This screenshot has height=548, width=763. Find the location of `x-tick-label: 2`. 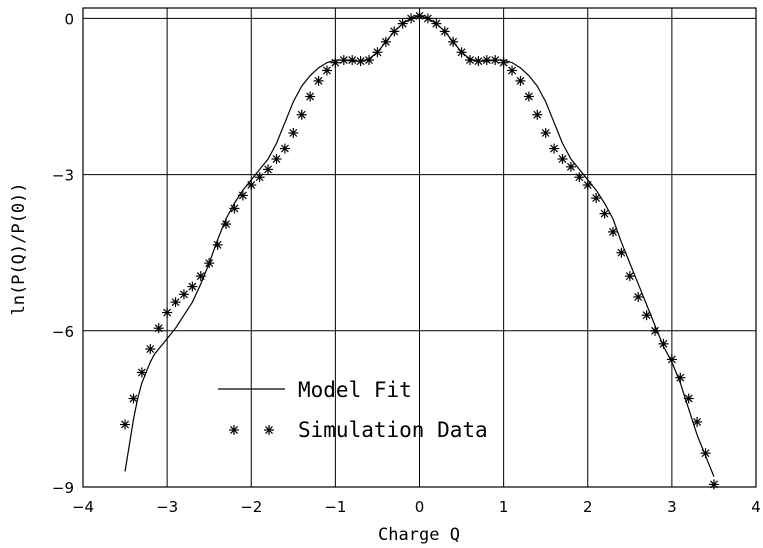

x-tick-label: 2 is located at coordinates (588, 507).